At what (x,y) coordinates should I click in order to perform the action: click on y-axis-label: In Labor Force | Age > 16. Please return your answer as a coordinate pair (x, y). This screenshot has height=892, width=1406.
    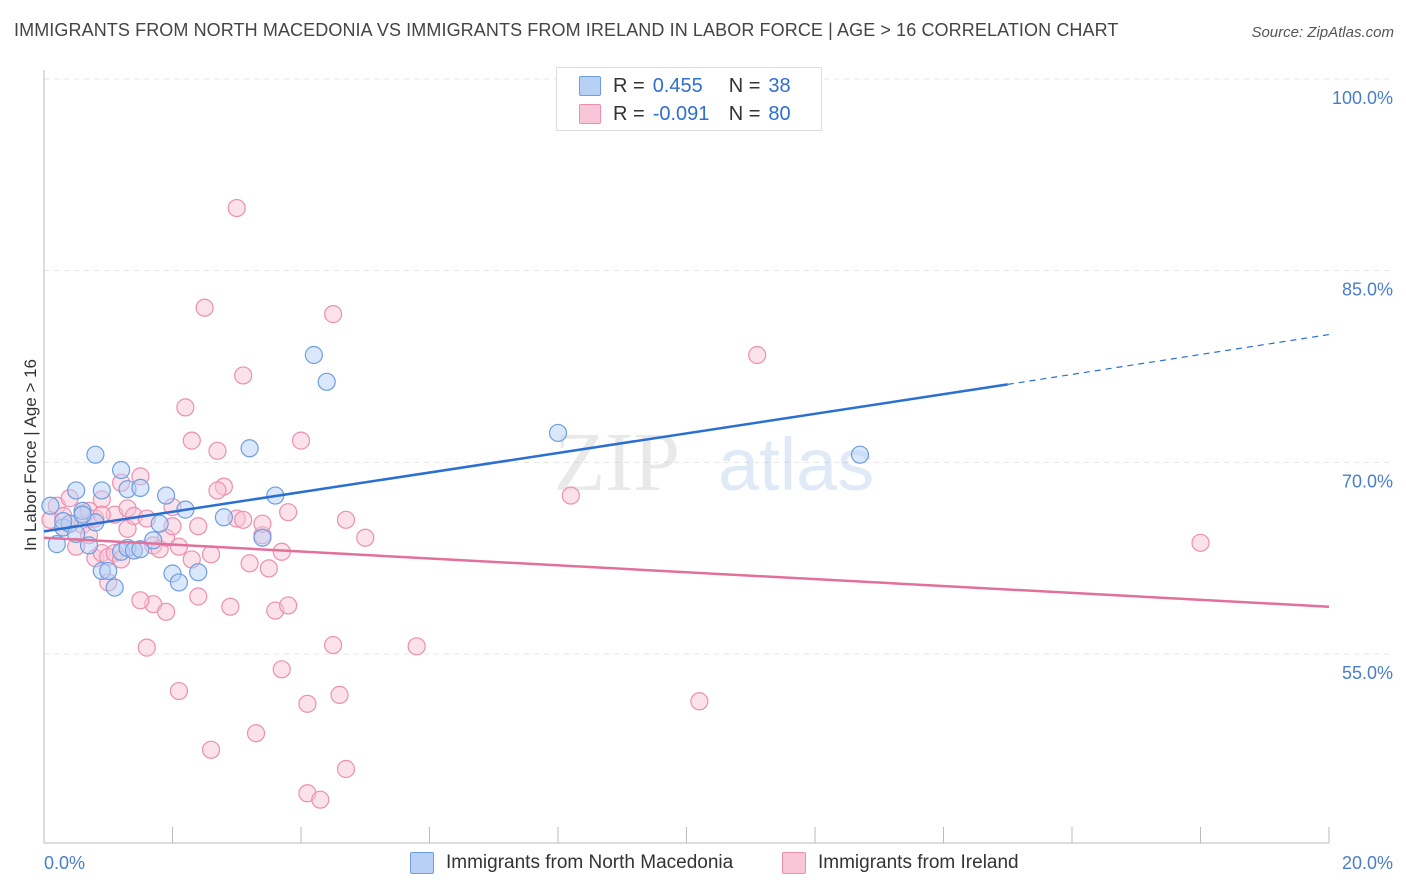
    Looking at the image, I should click on (30, 455).